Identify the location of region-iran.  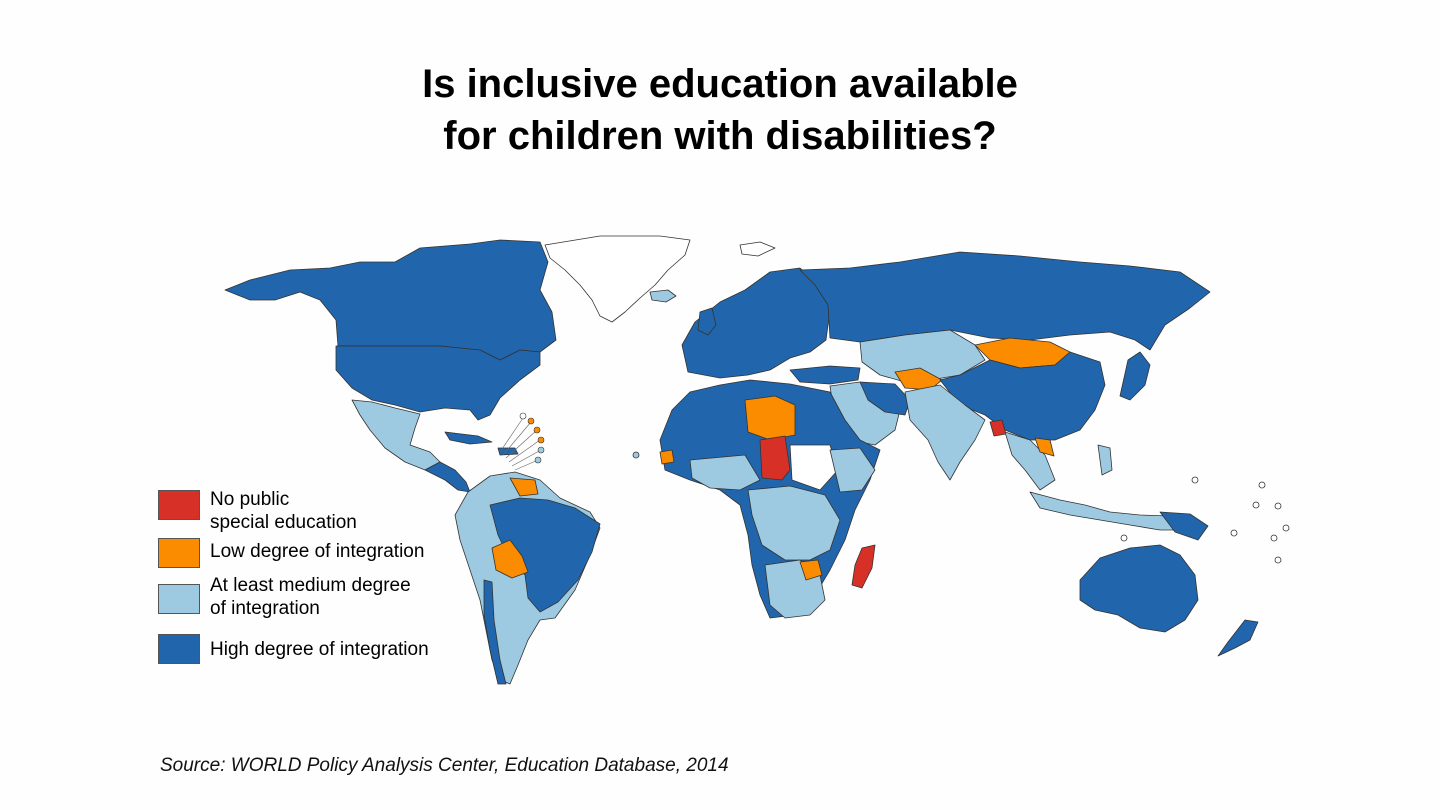
(885, 398).